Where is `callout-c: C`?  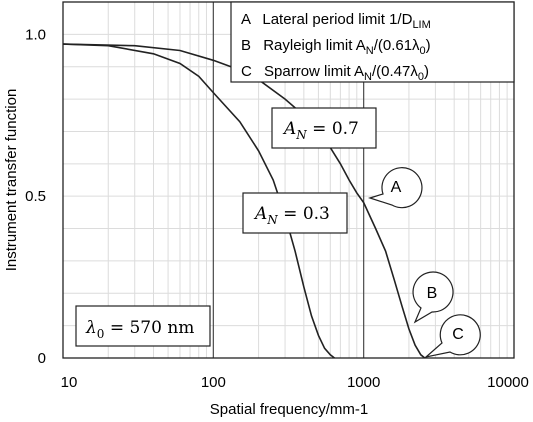 callout-c: C is located at coordinates (452, 336).